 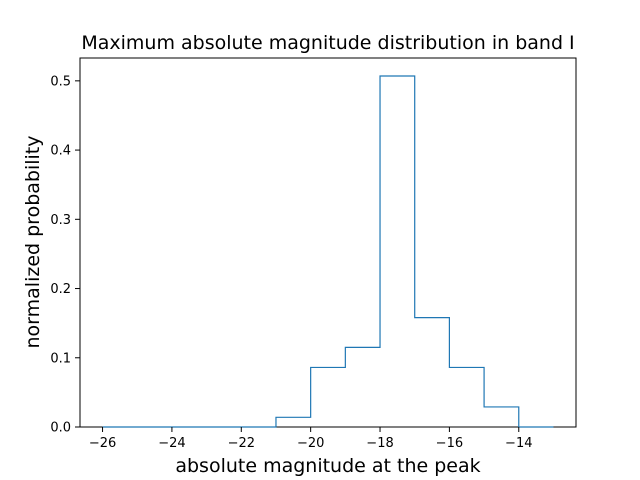 I want to click on x-axis-ticks: −26 −24 −22 −20 −18 −16 −14, so click(x=310, y=439).